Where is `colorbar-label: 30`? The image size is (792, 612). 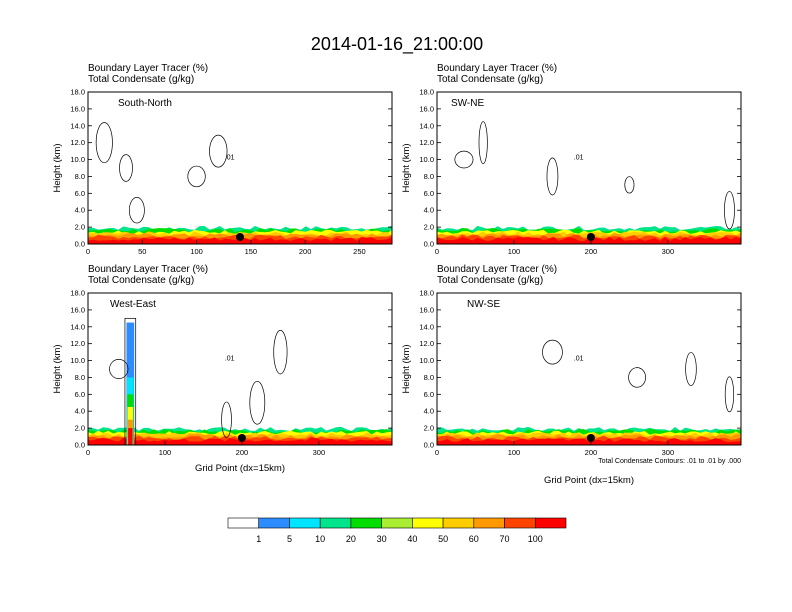
colorbar-label: 30 is located at coordinates (382, 539).